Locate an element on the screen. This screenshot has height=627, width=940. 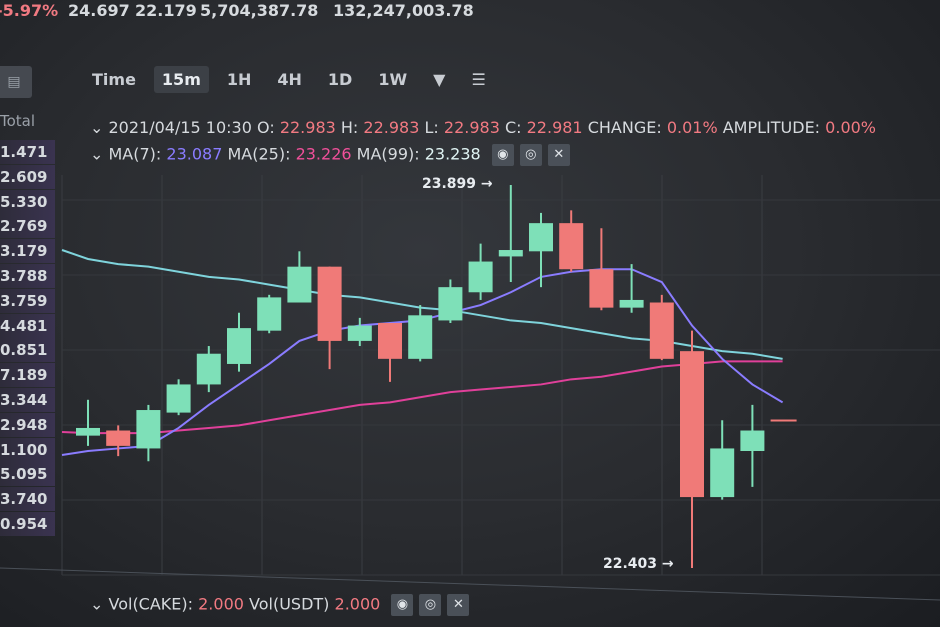
ticker-volume-quote: 132,247,003.78 is located at coordinates (403, 10).